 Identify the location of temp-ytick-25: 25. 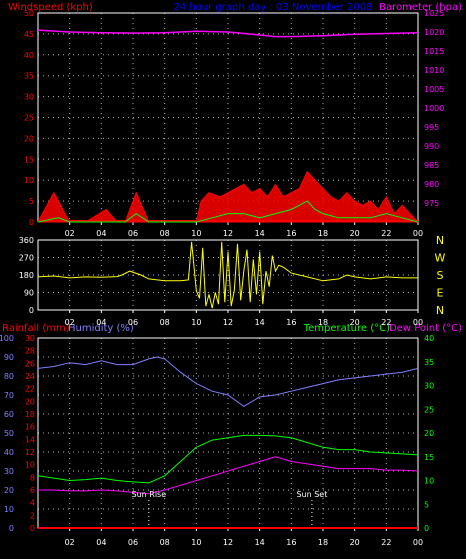
(429, 409).